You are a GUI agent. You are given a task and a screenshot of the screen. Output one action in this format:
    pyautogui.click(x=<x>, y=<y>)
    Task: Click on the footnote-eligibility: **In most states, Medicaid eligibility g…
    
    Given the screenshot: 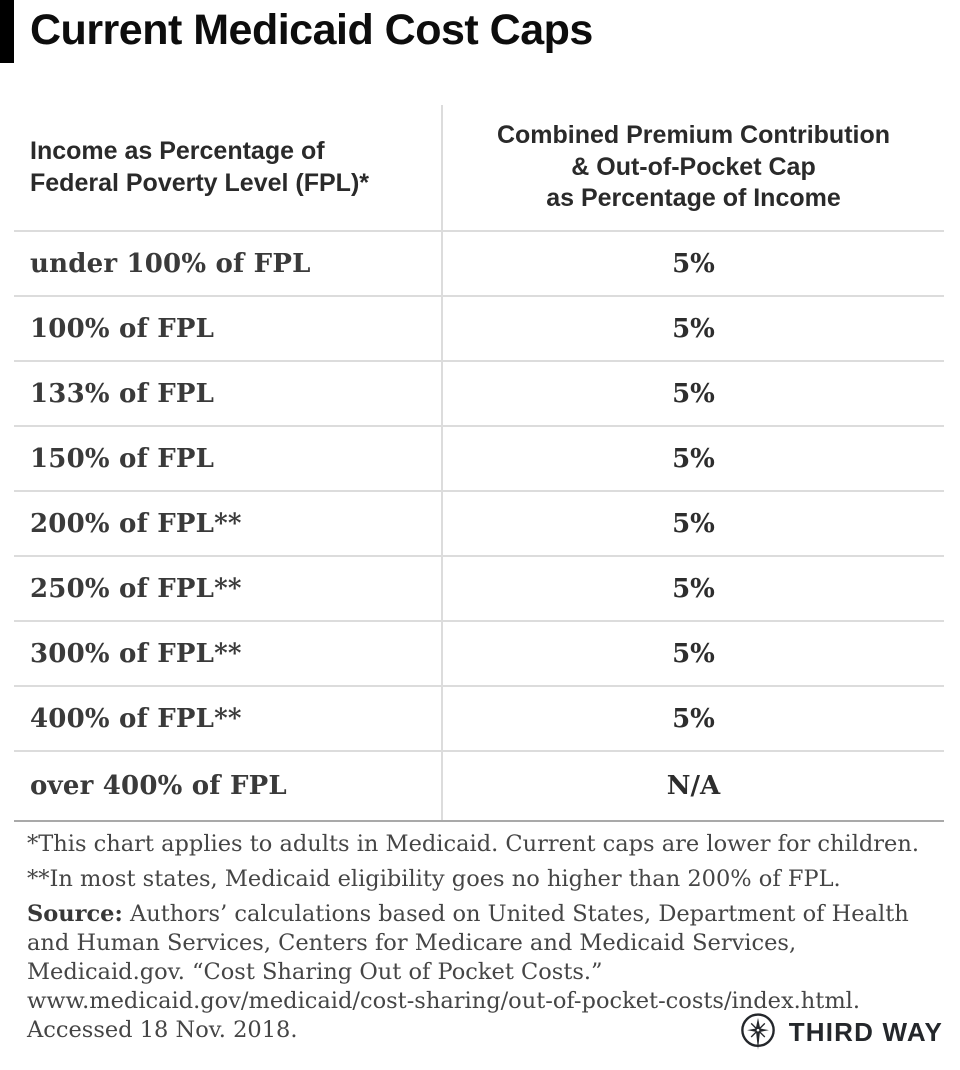 What is the action you would take?
    pyautogui.click(x=434, y=879)
    